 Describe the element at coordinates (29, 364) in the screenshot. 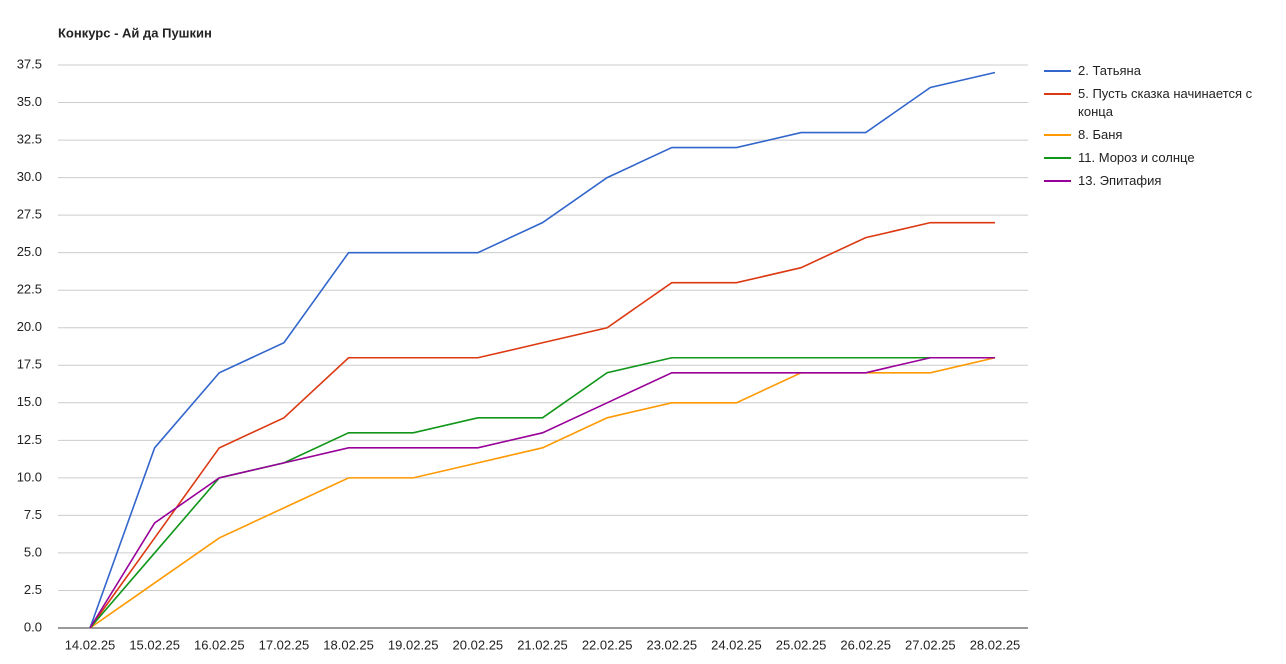

I see `y-tick-label: 17.5` at that location.